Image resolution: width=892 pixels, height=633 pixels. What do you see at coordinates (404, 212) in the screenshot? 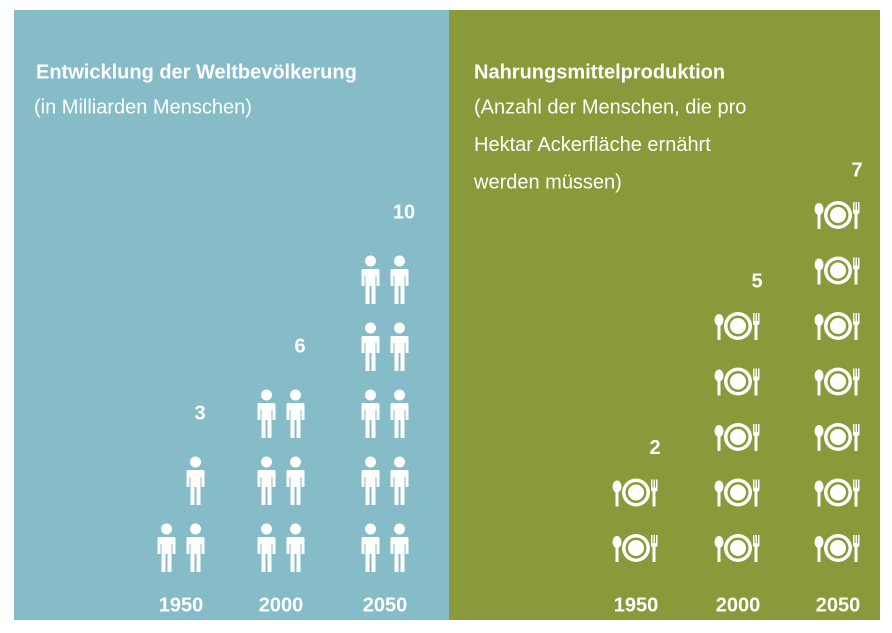
I see `value-label: 10` at bounding box center [404, 212].